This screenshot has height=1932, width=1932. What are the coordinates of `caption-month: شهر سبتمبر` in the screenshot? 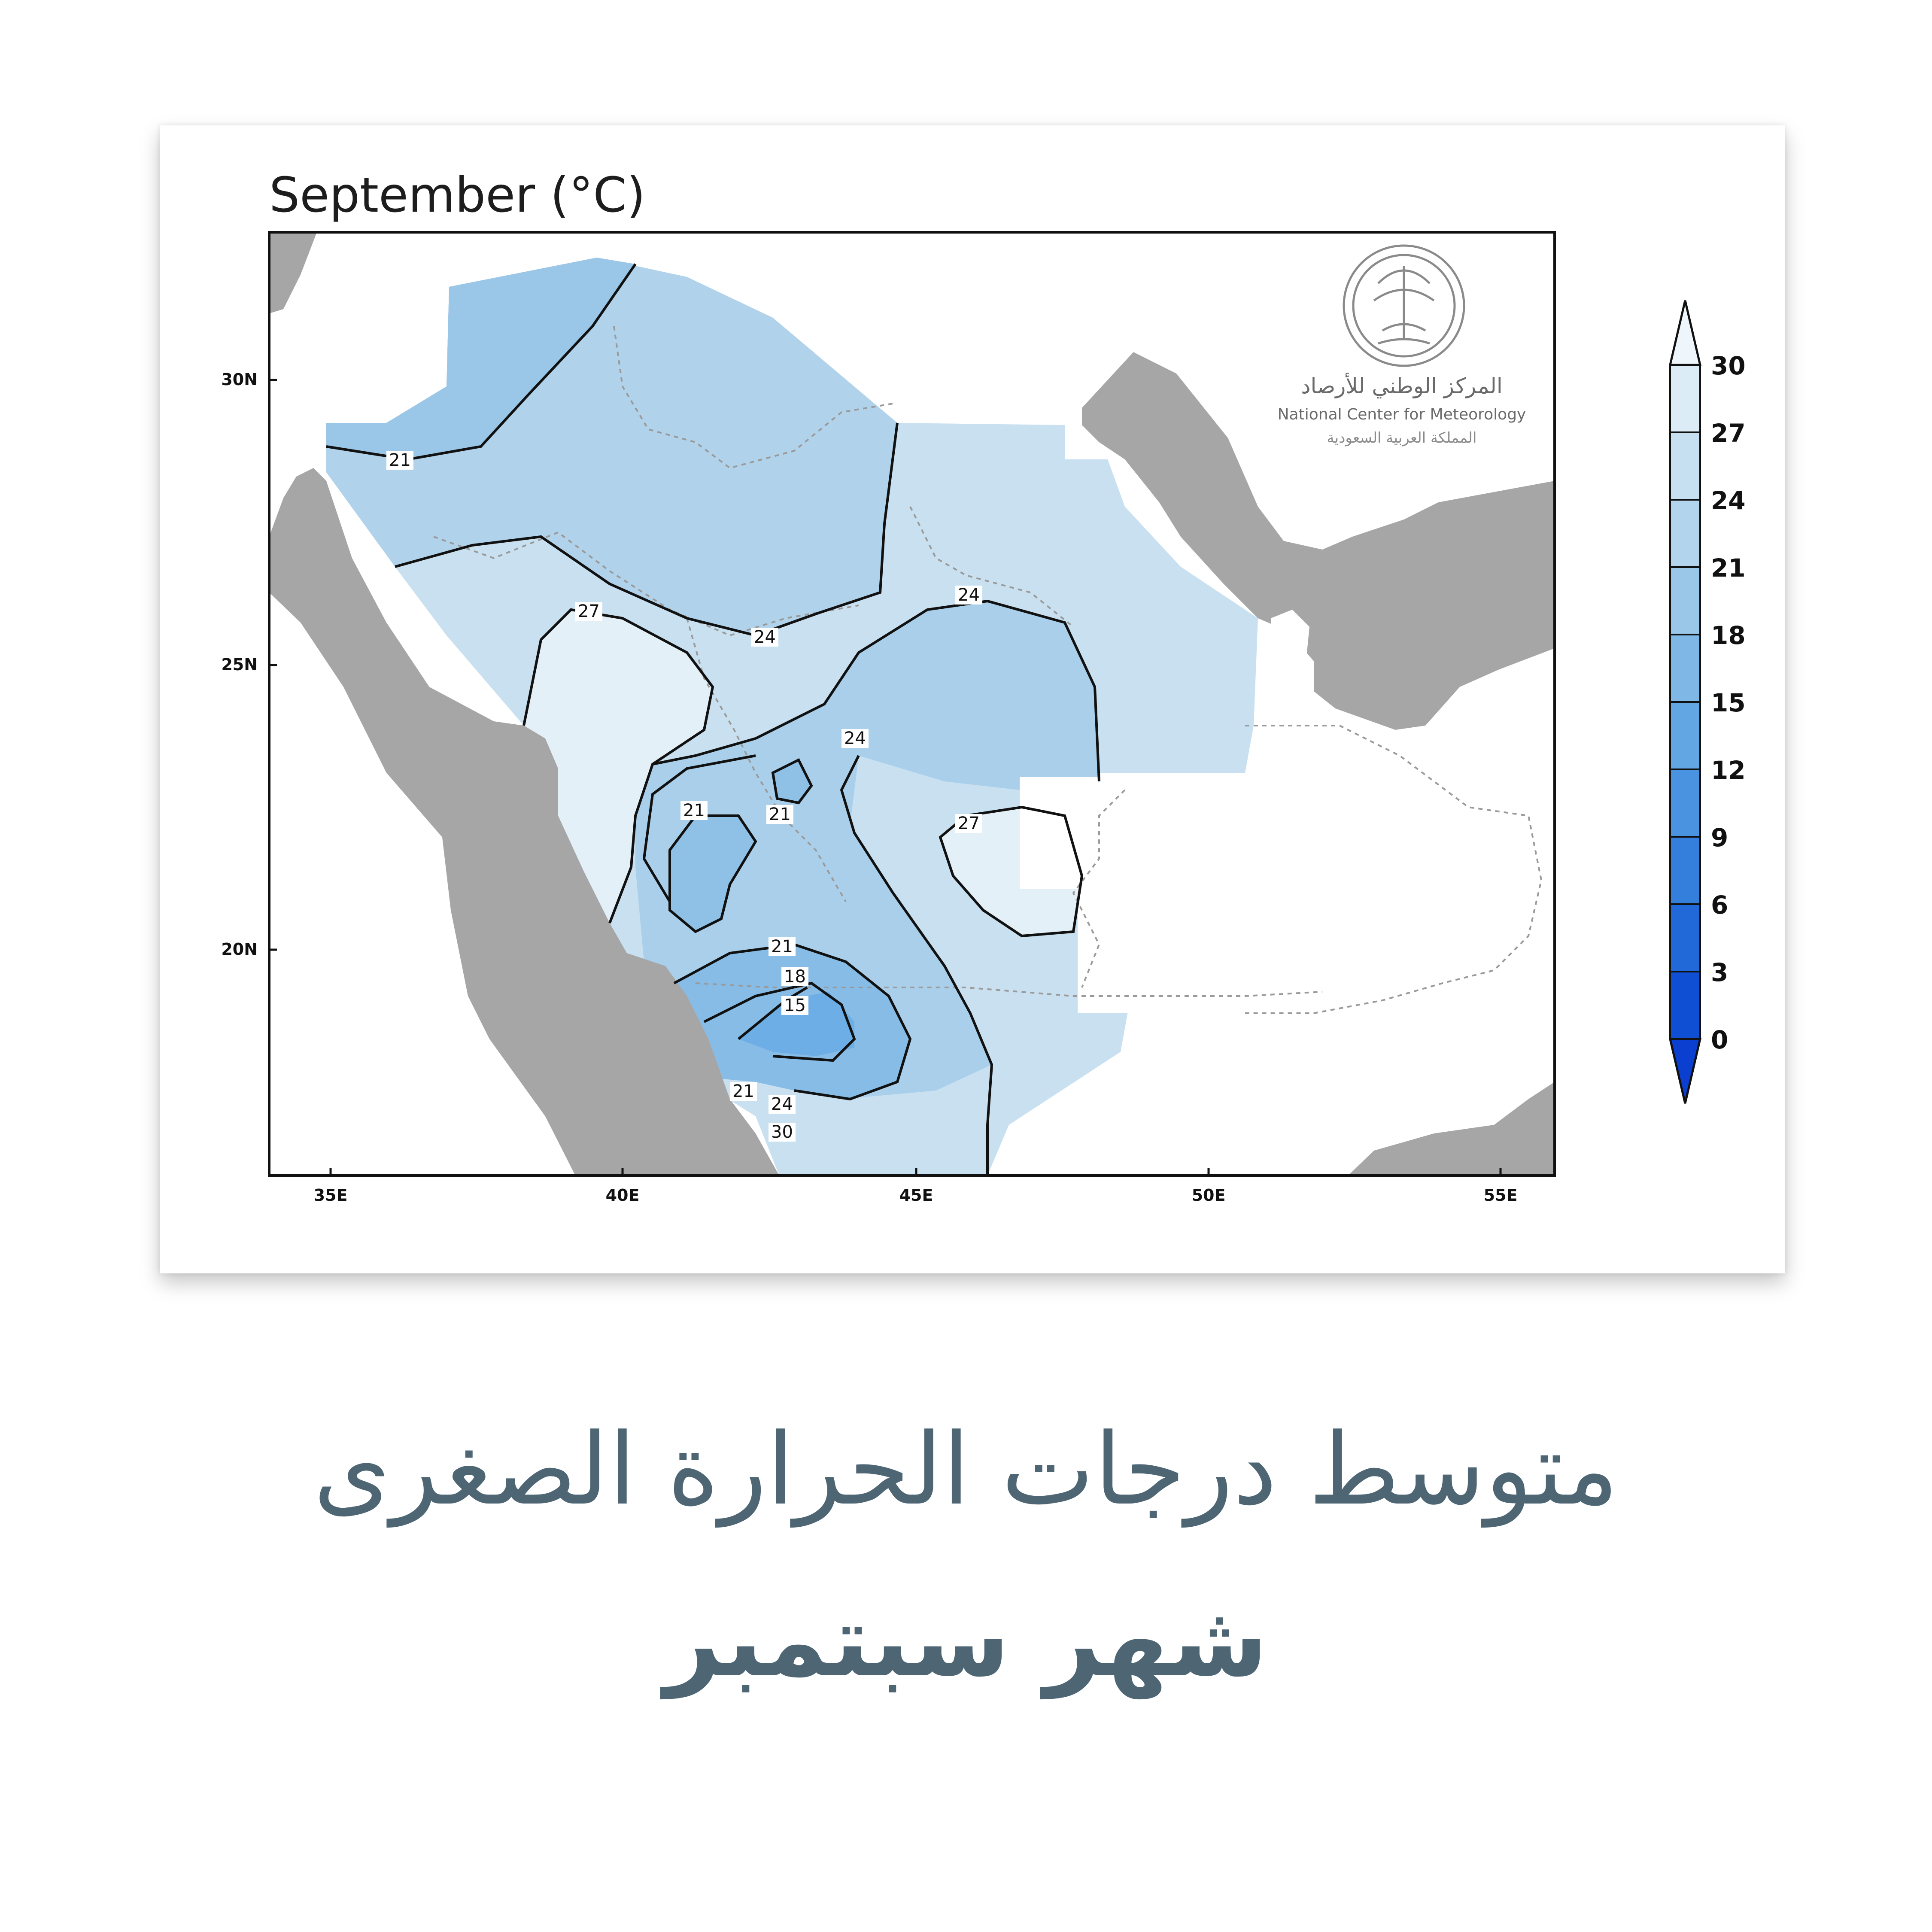 It's located at (966, 1642).